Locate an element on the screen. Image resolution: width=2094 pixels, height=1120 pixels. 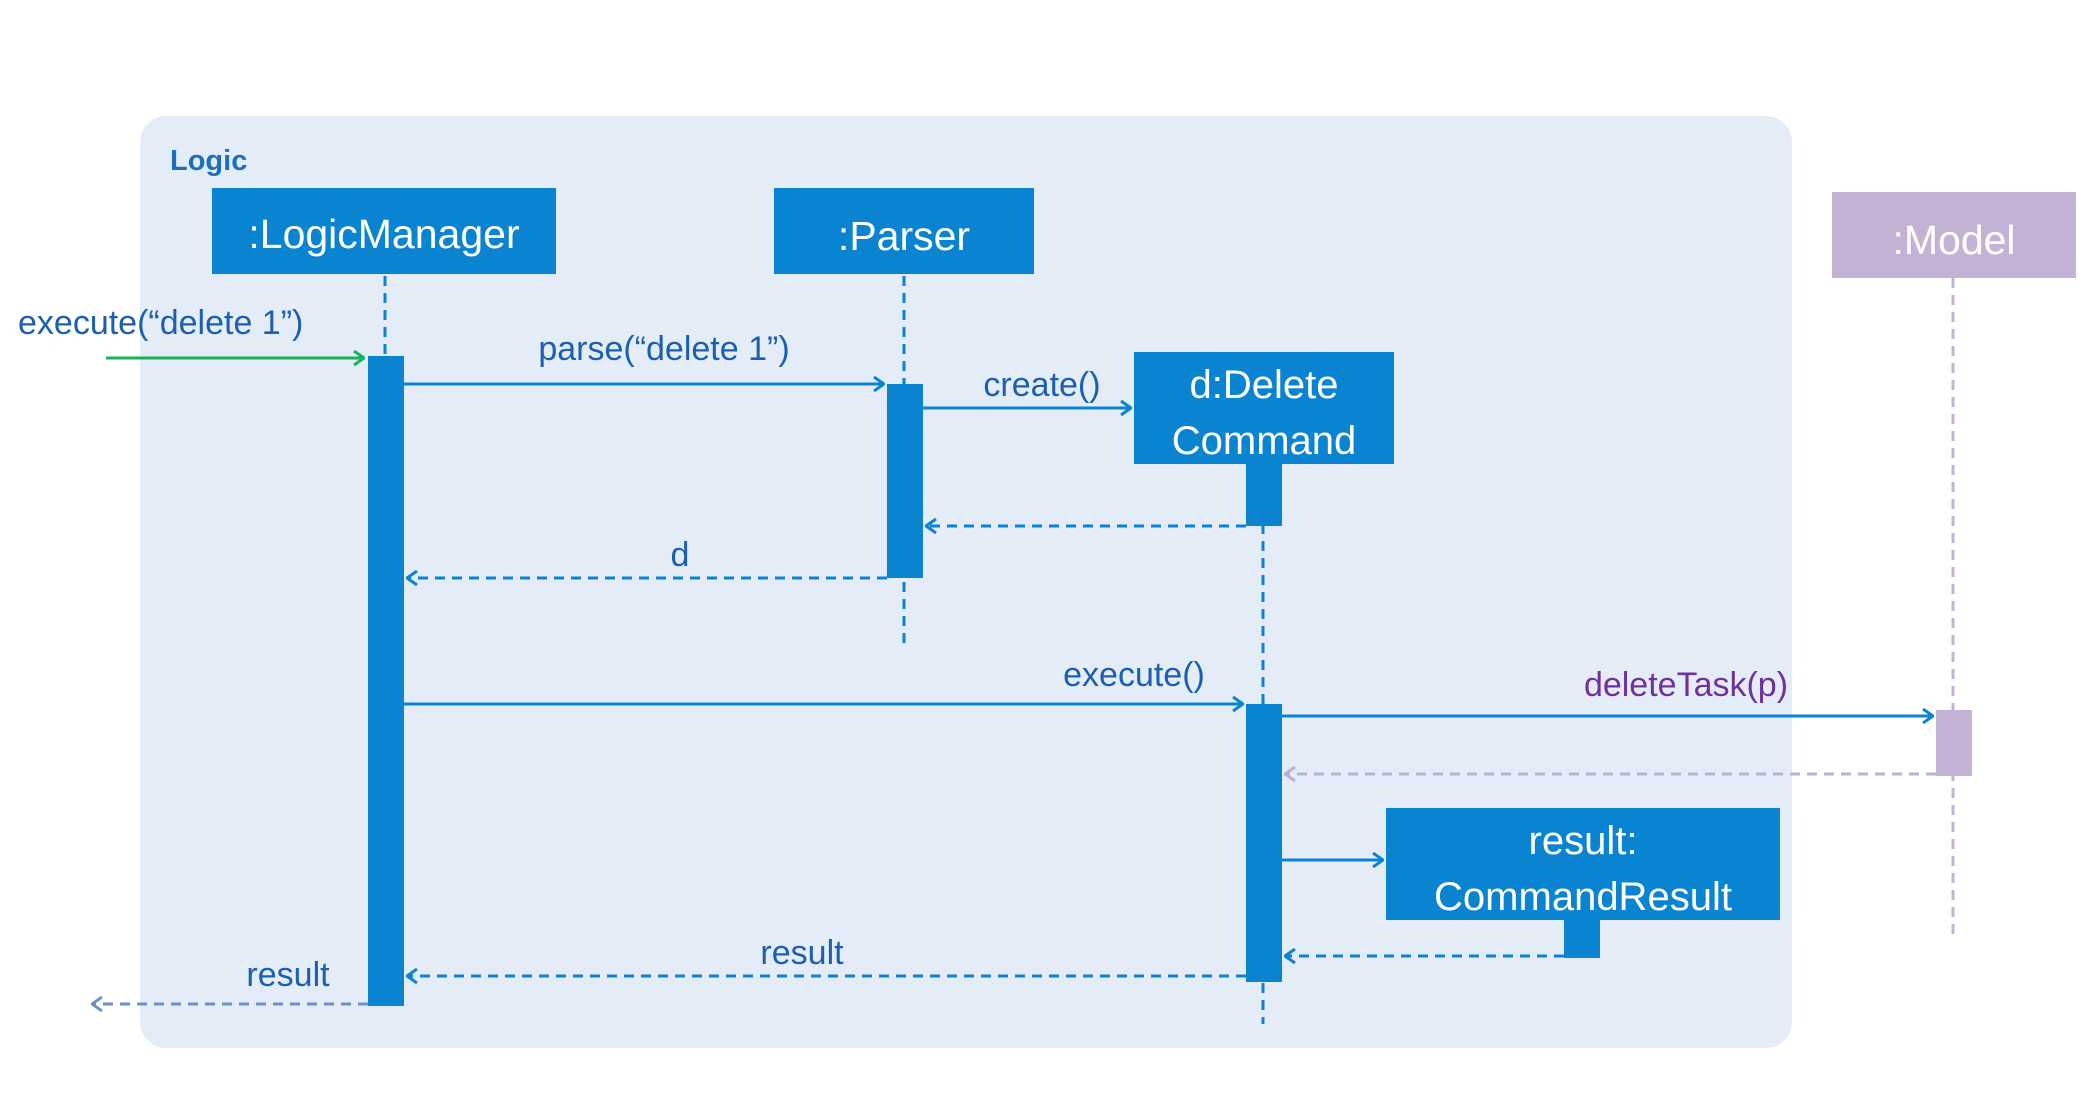
return-result-outer-label: result is located at coordinates (288, 975).